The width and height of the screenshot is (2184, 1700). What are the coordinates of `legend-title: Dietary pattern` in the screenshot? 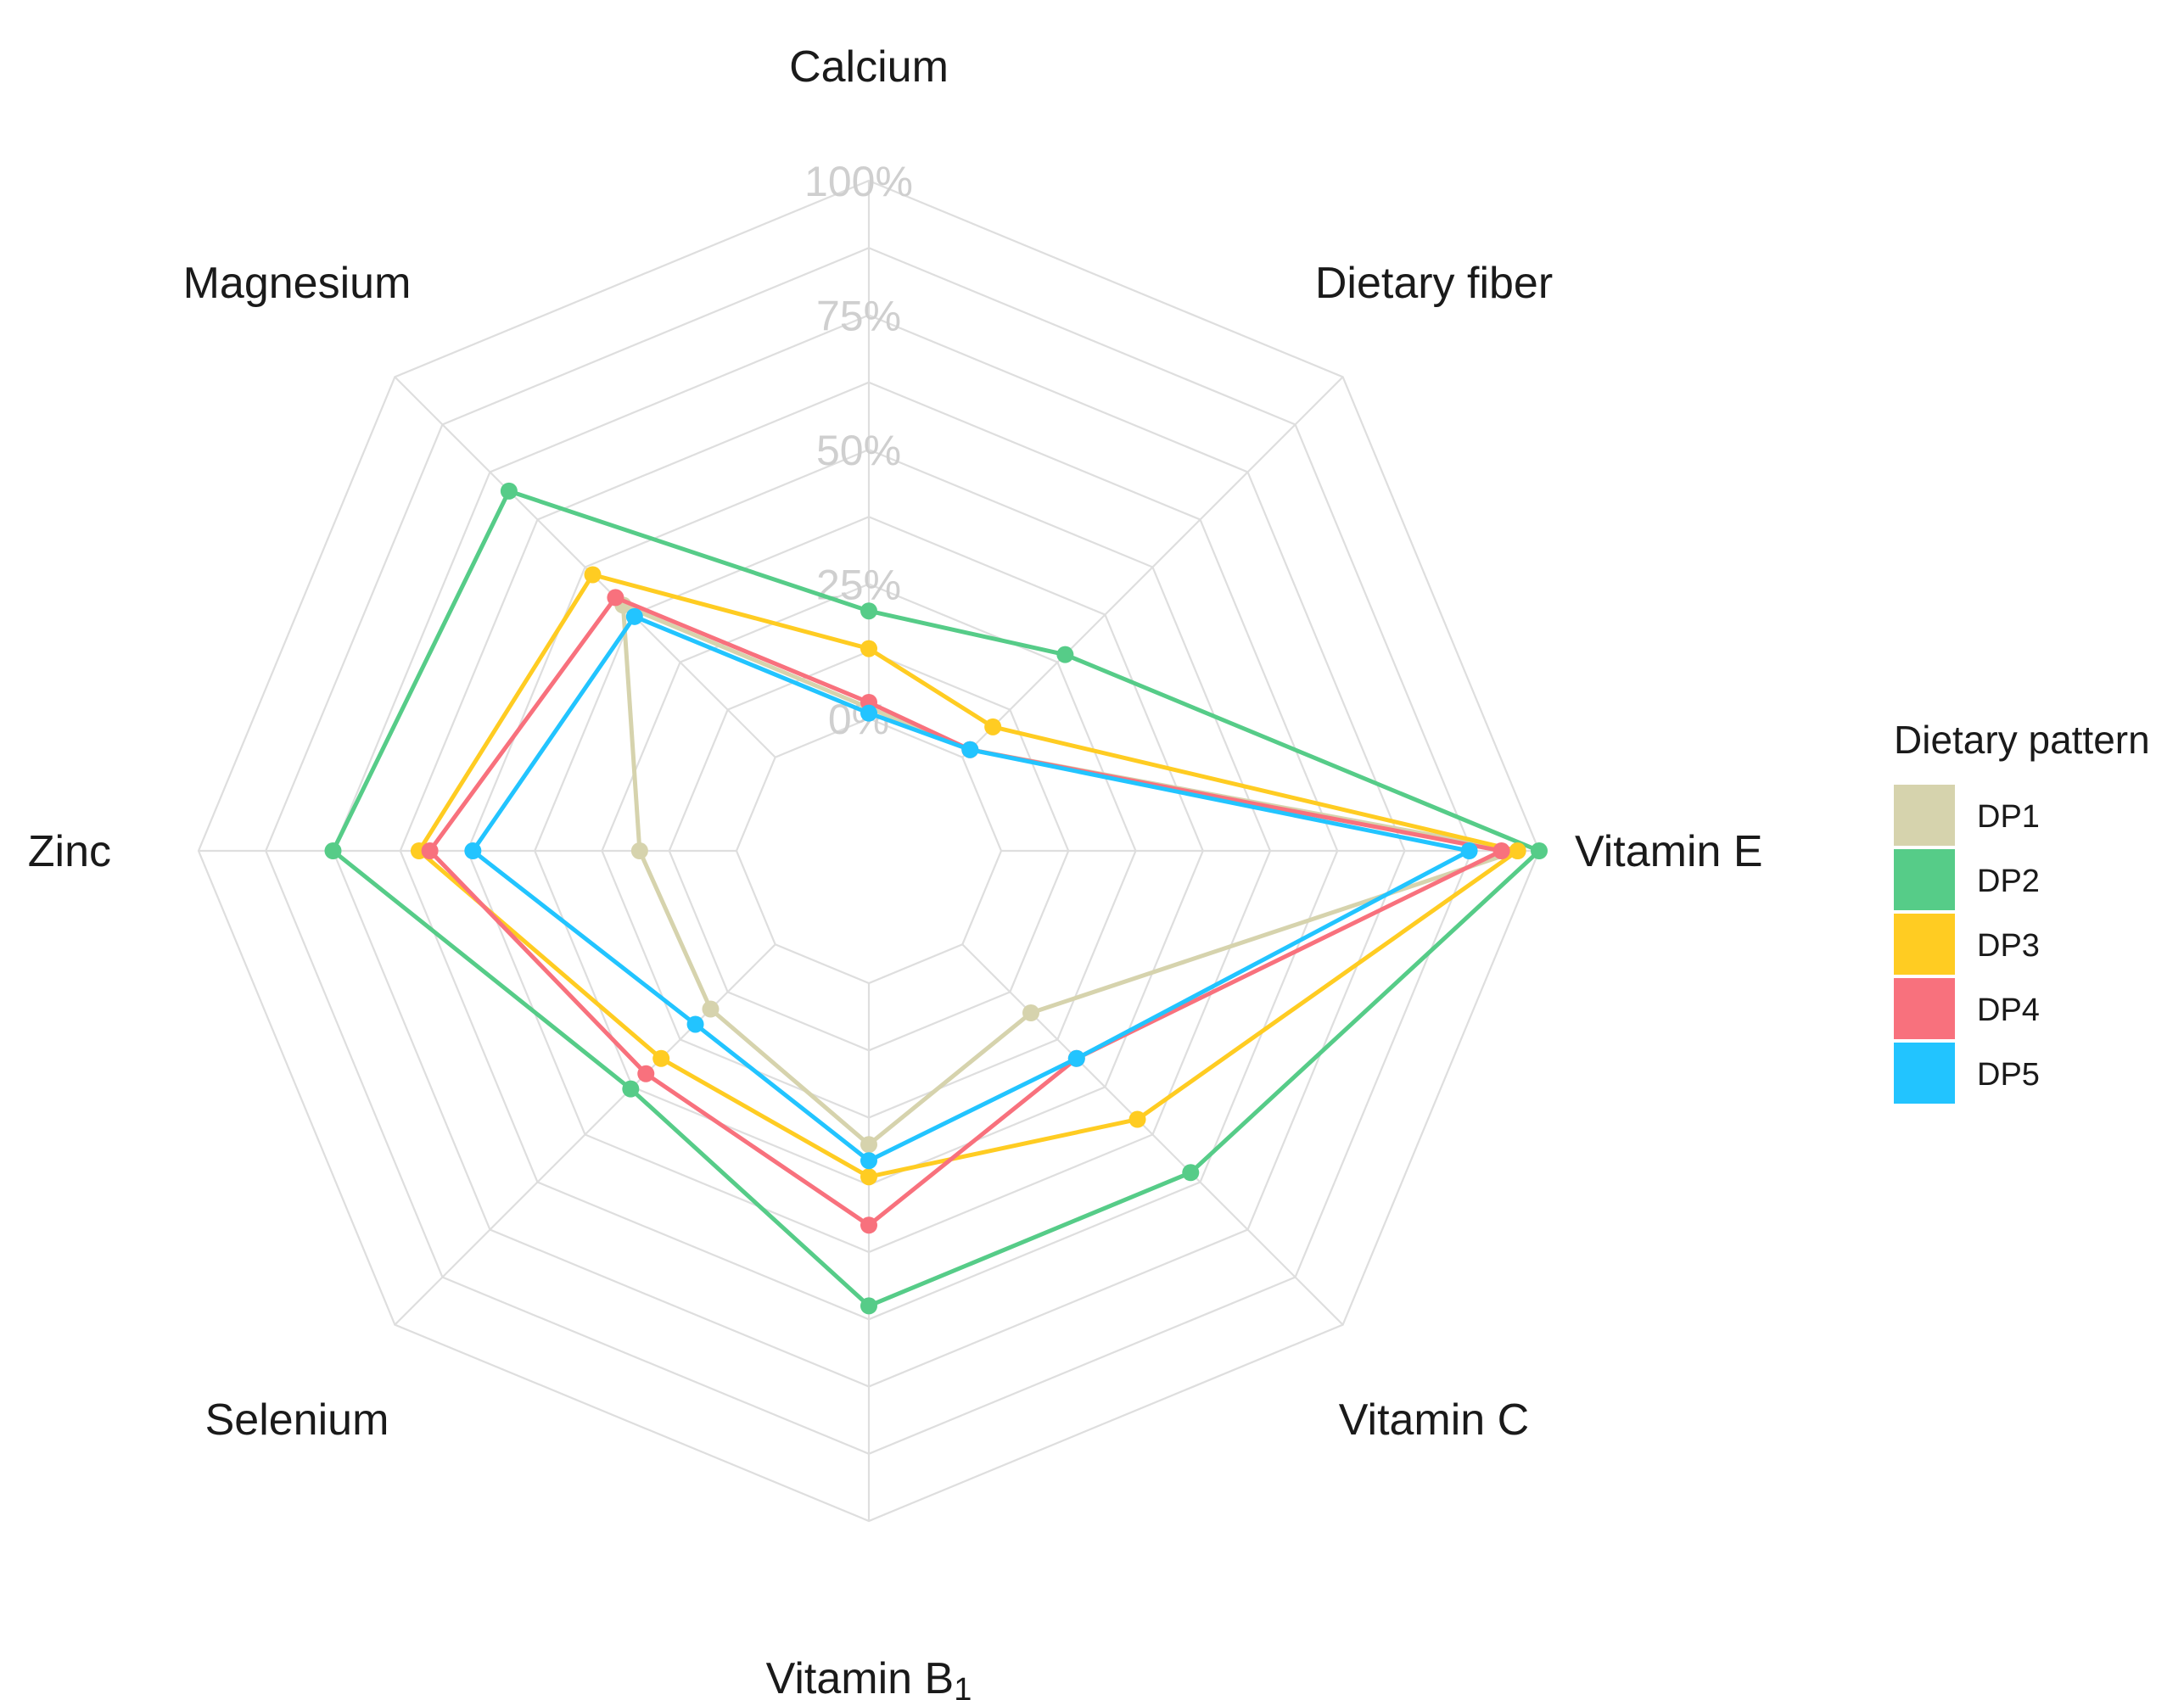 It's located at (2022, 740).